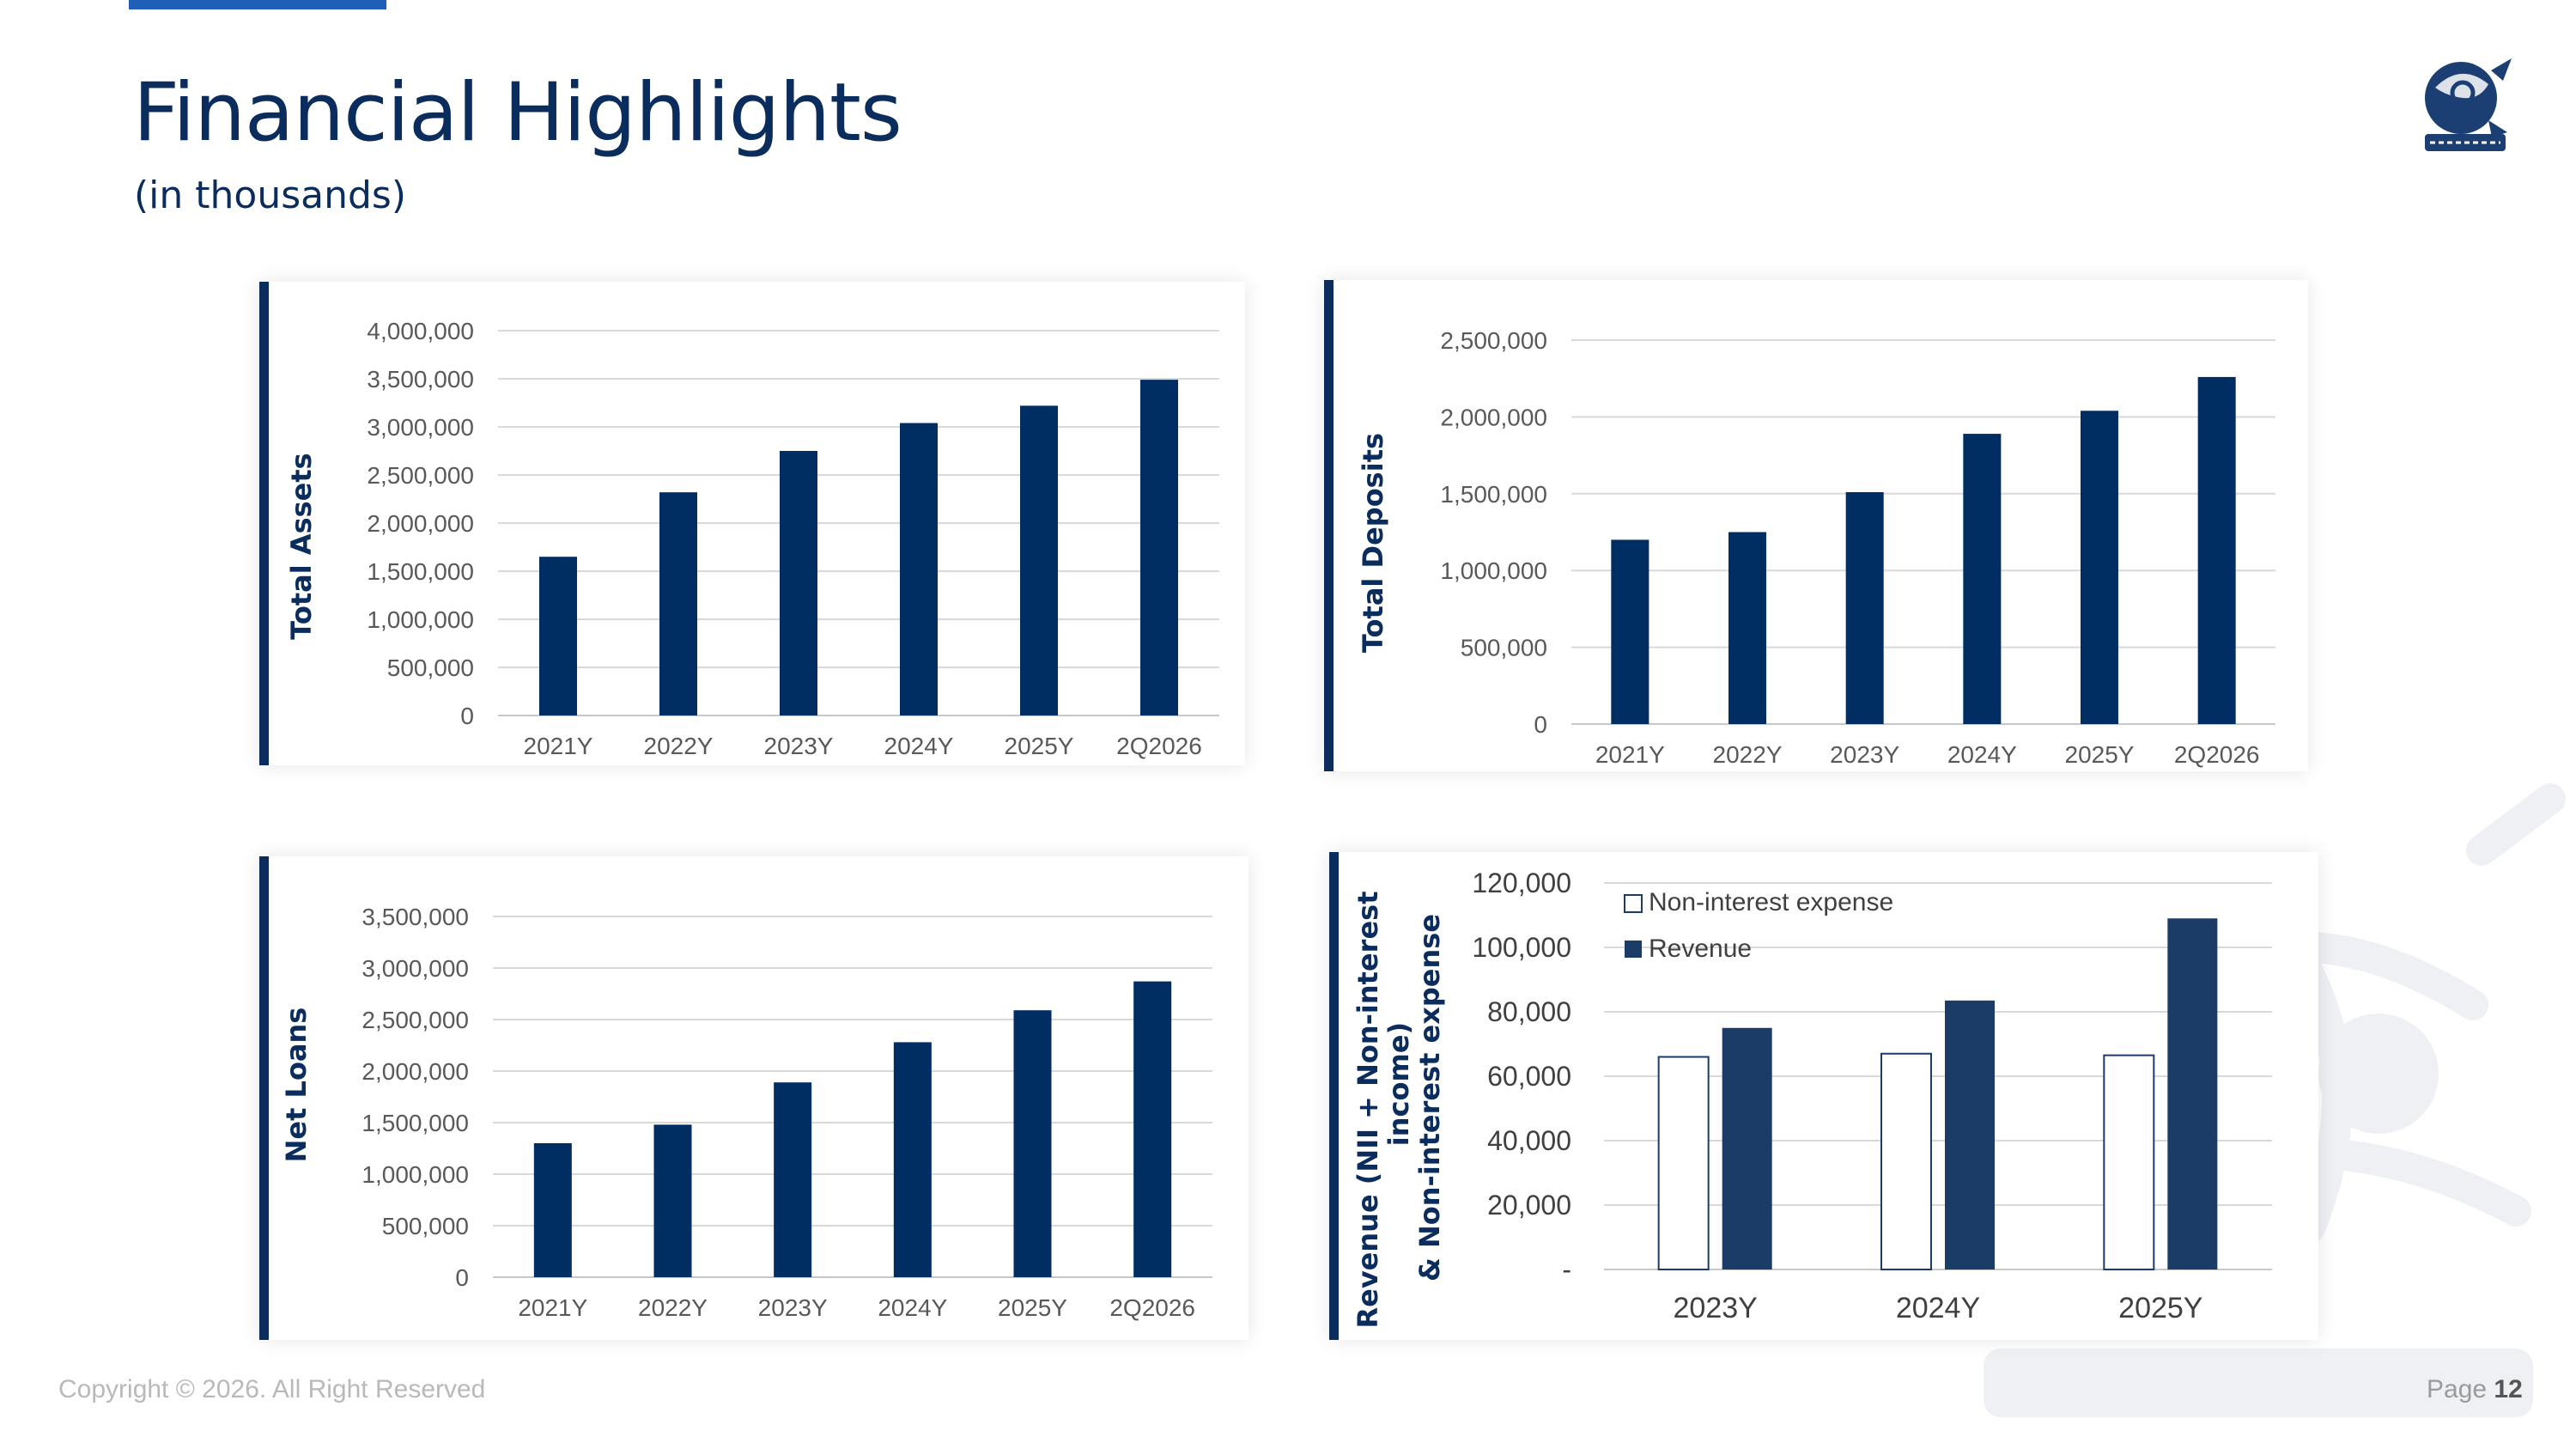 This screenshot has height=1449, width=2576. Describe the element at coordinates (2457, 1389) in the screenshot. I see `page-label: Page` at that location.